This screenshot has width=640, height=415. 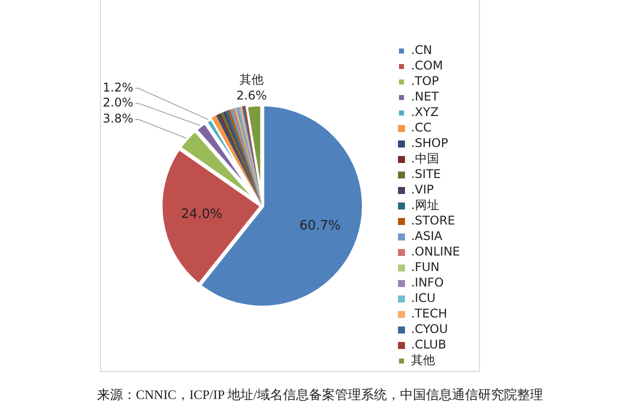 I want to click on legend-label: .NET, so click(x=425, y=97).